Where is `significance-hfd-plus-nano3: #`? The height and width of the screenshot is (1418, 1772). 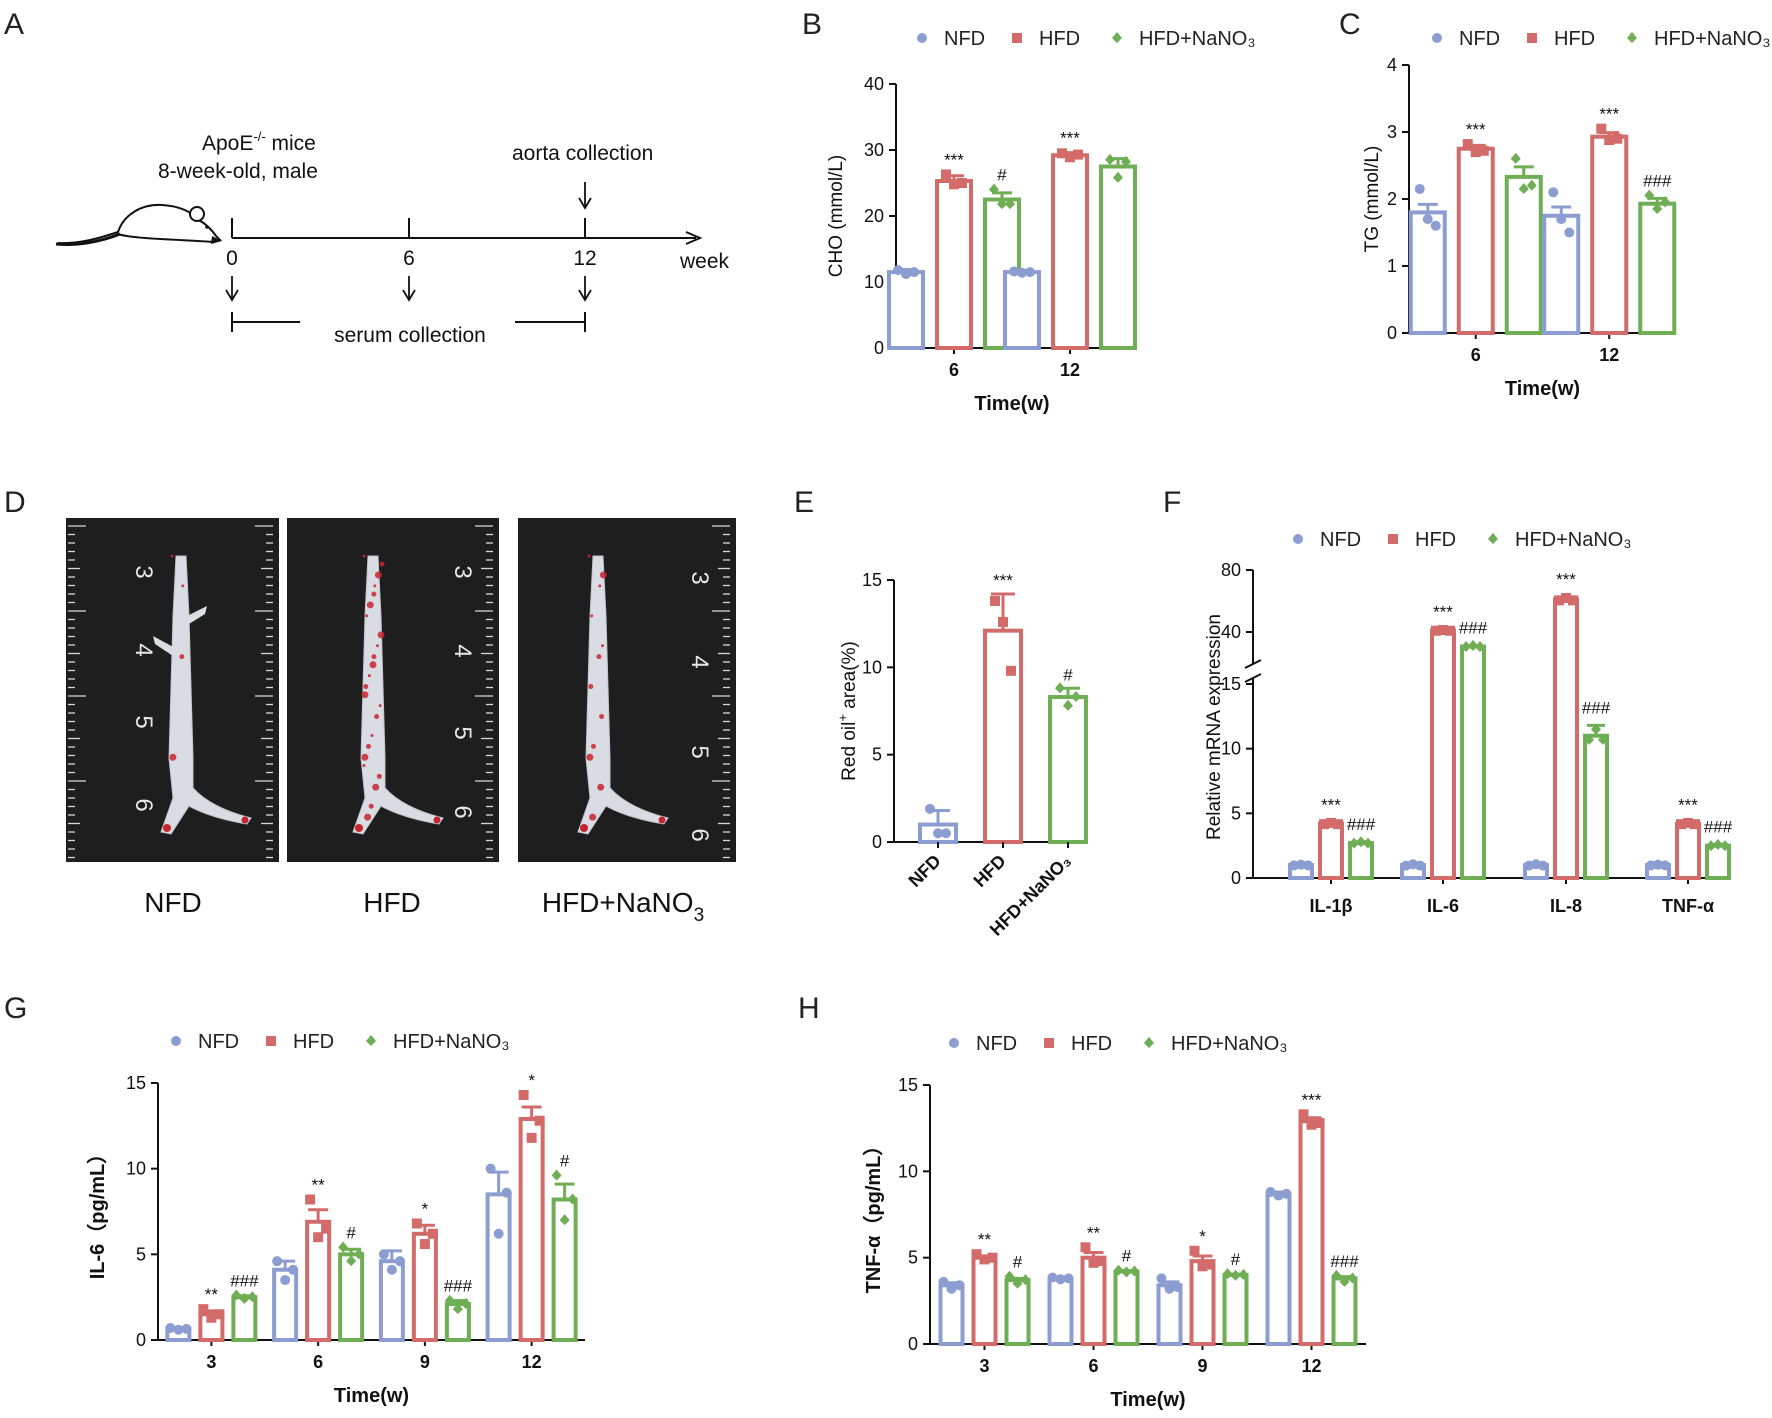
significance-hfd-plus-nano3: # is located at coordinates (1068, 674).